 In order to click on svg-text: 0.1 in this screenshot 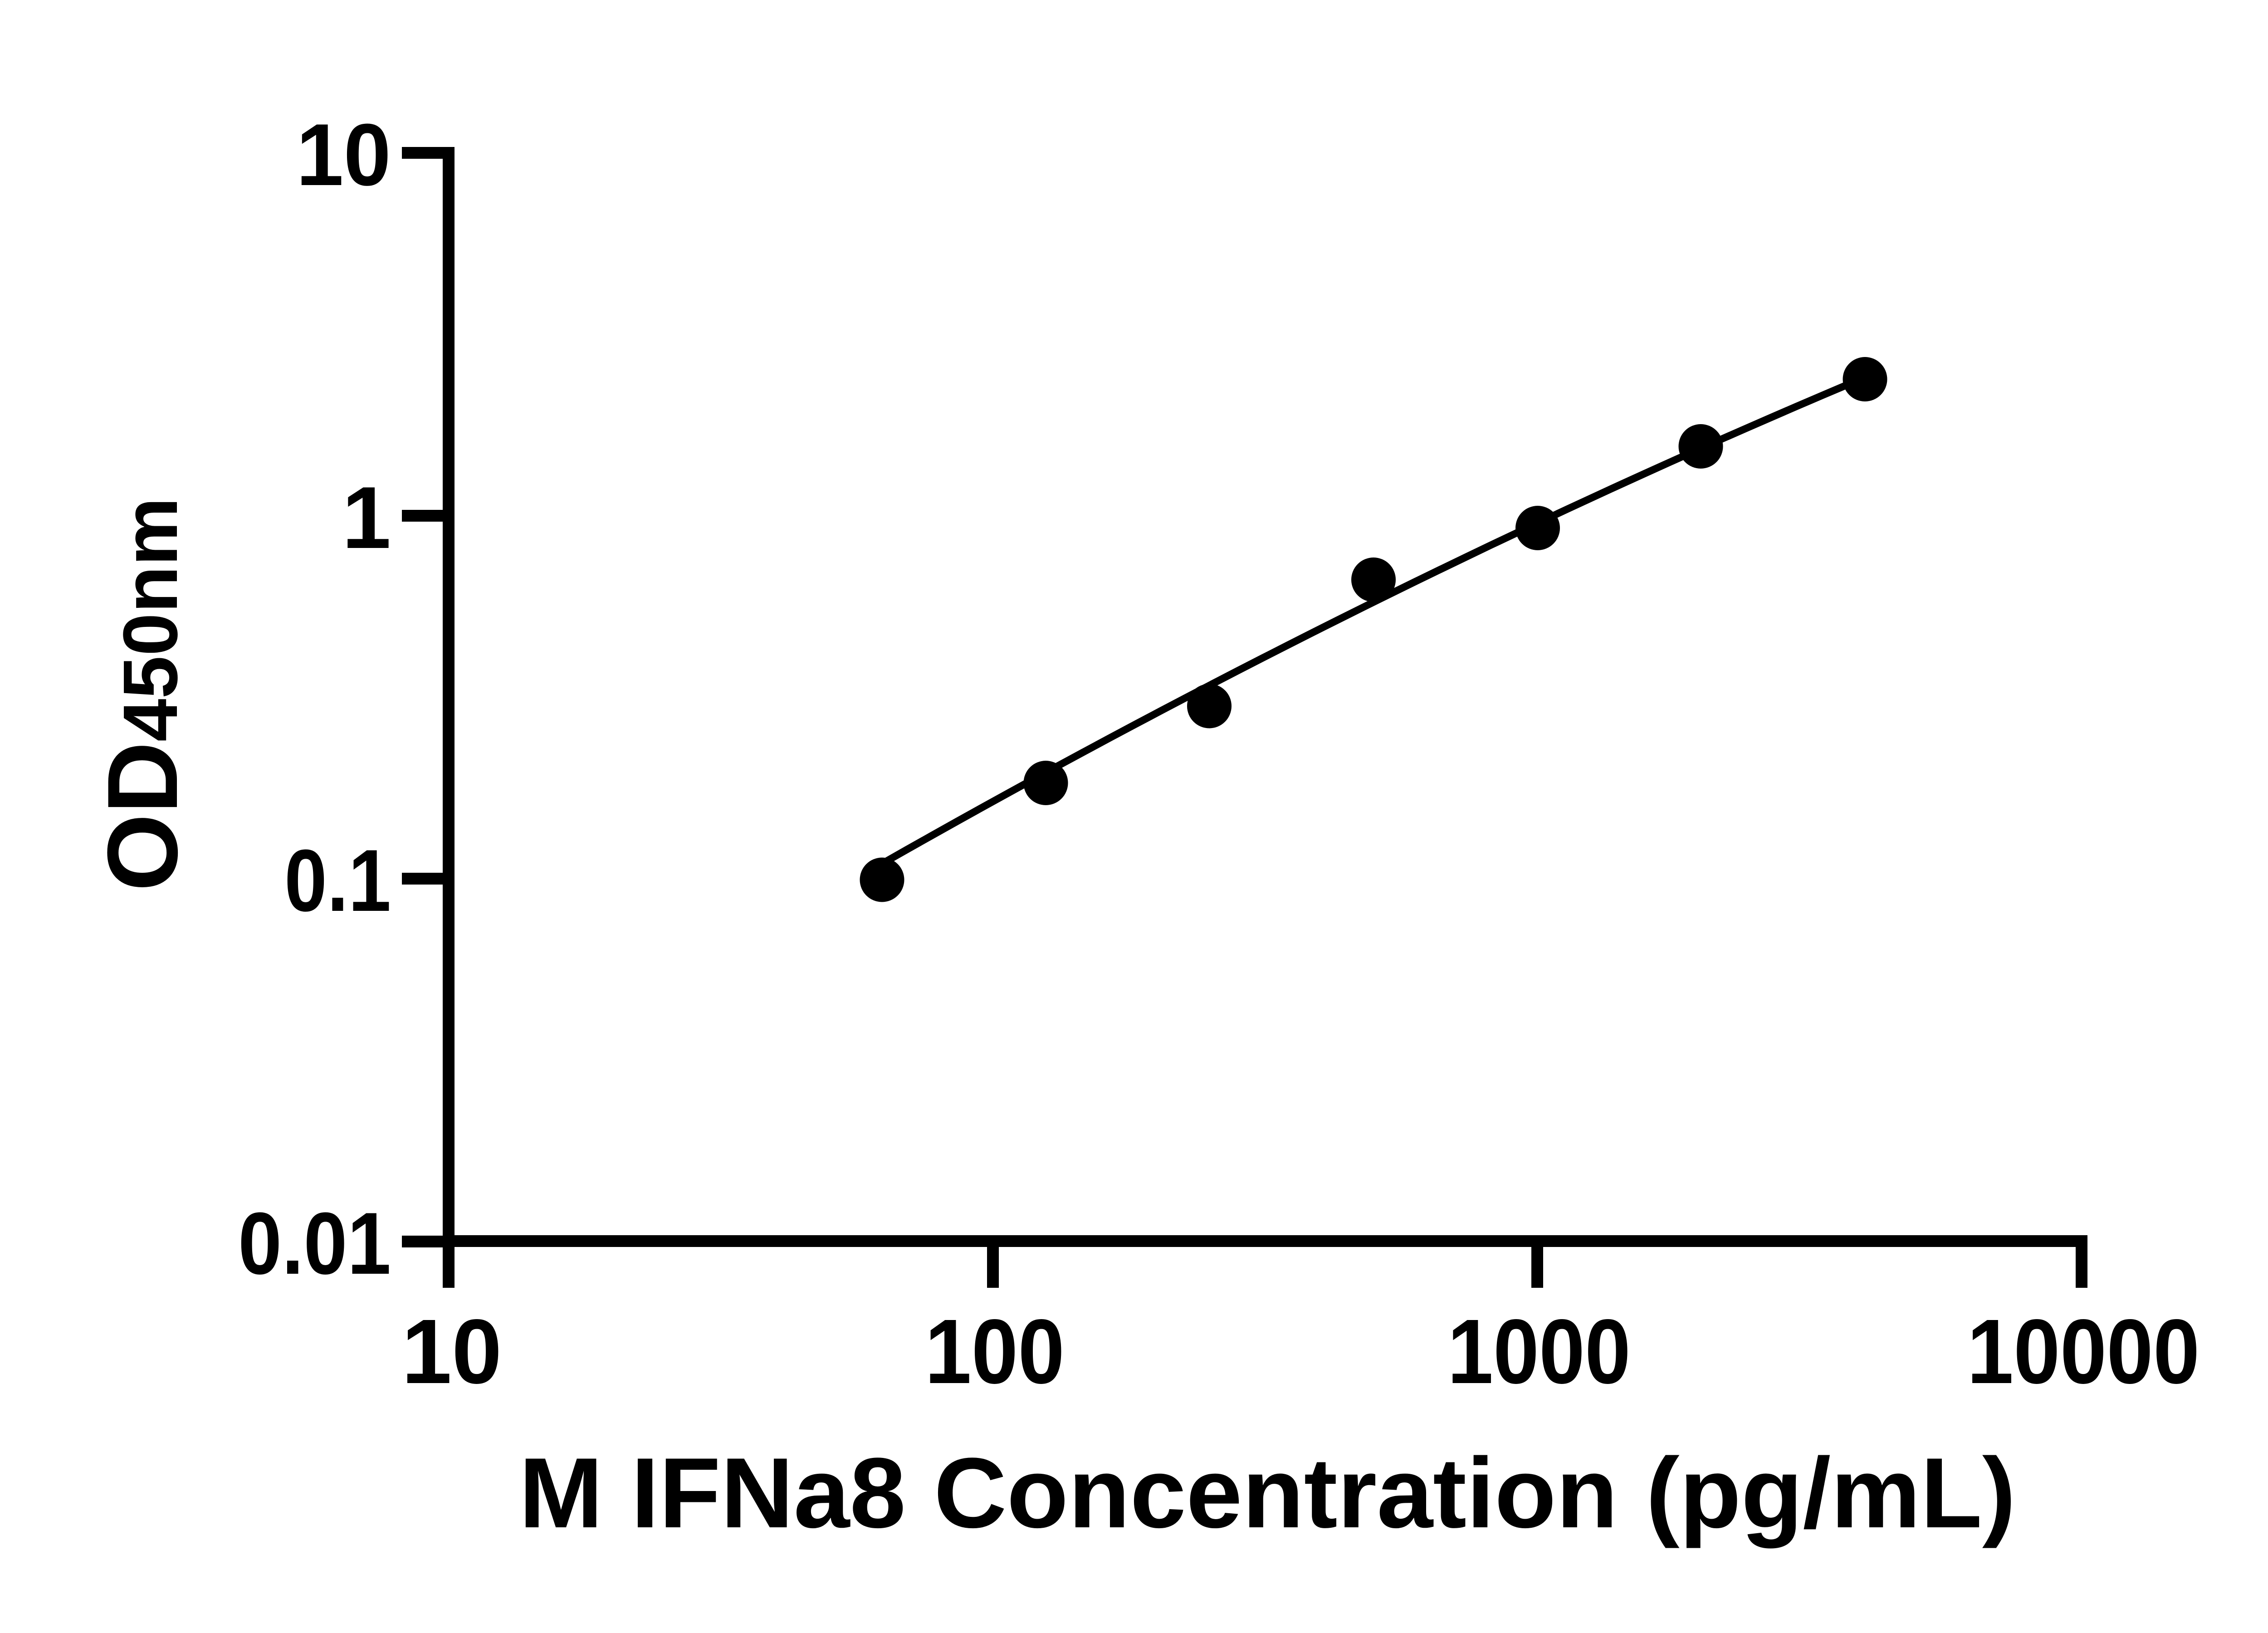, I will do `click(338, 880)`.